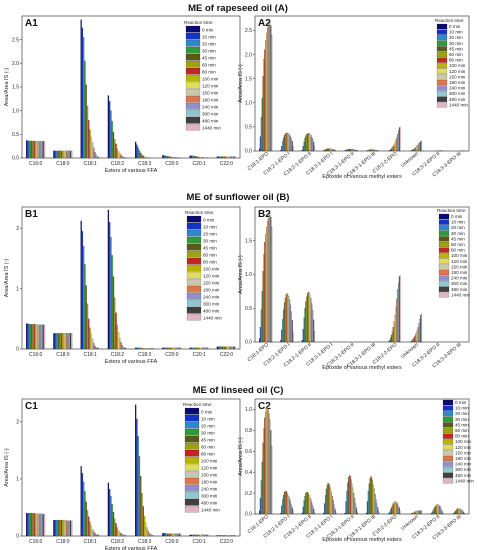 The image size is (477, 550). Describe the element at coordinates (457, 82) in the screenshot. I see `legend-entry: 180 min` at that location.